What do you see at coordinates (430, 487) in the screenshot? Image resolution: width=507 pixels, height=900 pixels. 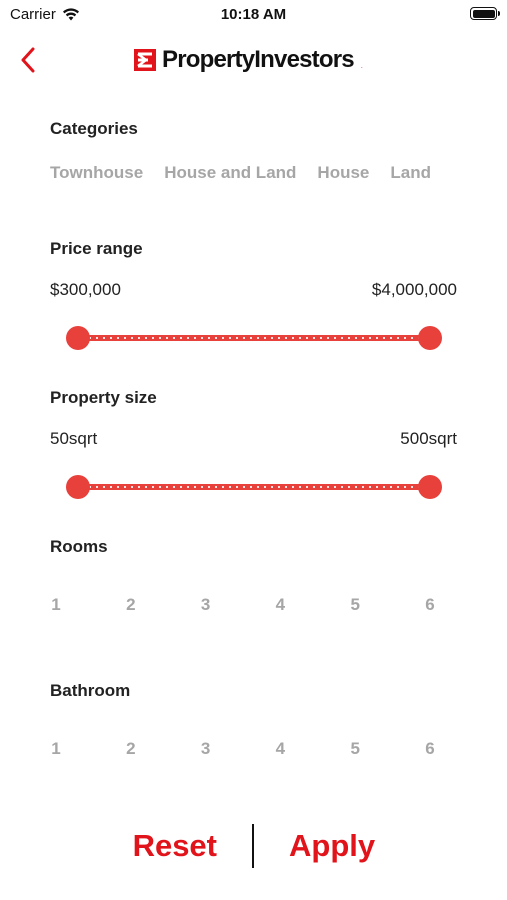 I see `size-max-thumb` at bounding box center [430, 487].